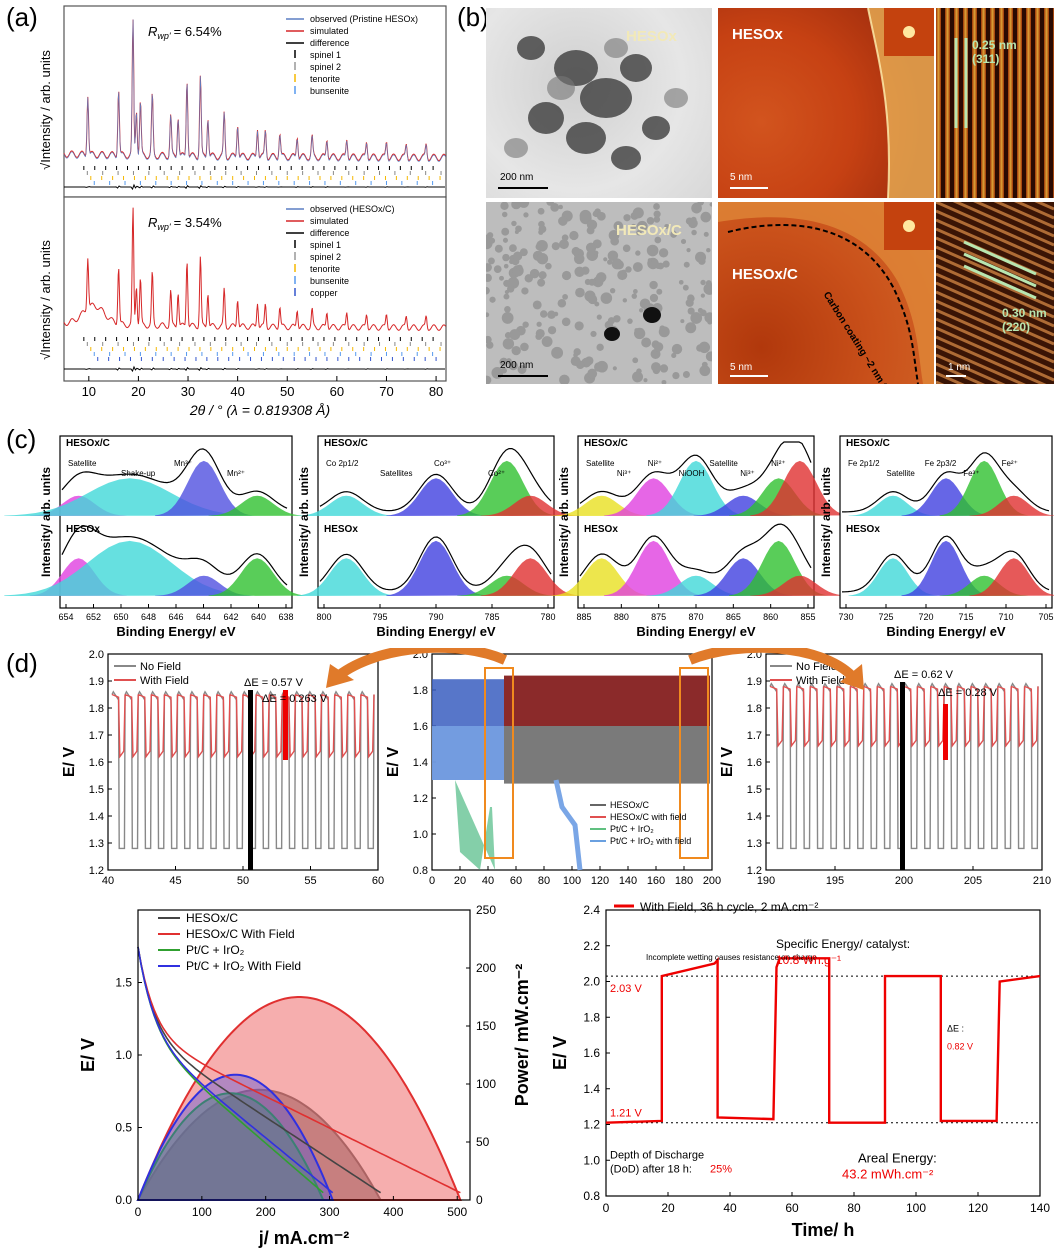 Image resolution: width=1054 pixels, height=1254 pixels. What do you see at coordinates (852, 677) in the screenshot?
I see `zoom-arrow-right-head` at bounding box center [852, 677].